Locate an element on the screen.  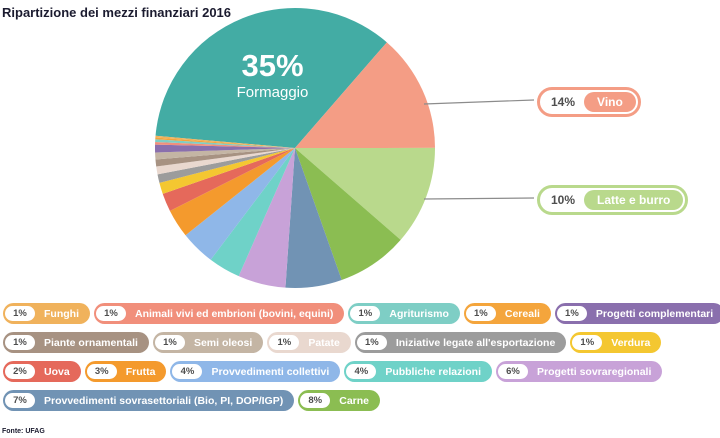
legend-pill-uova: 2% Uova is located at coordinates (42, 371).